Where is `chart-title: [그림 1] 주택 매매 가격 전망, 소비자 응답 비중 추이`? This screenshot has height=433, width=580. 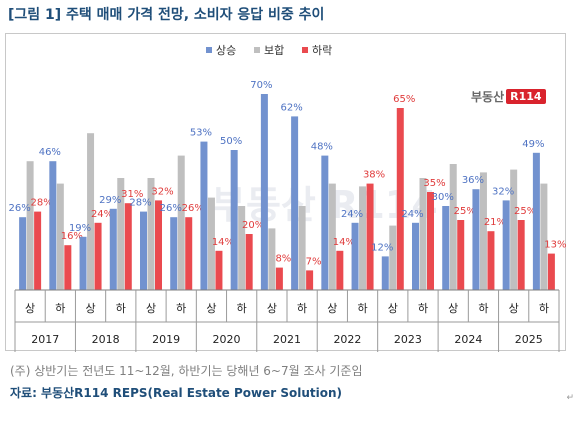 chart-title: [그림 1] 주택 매매 가격 전망, 소비자 응답 비중 추이 is located at coordinates (166, 15).